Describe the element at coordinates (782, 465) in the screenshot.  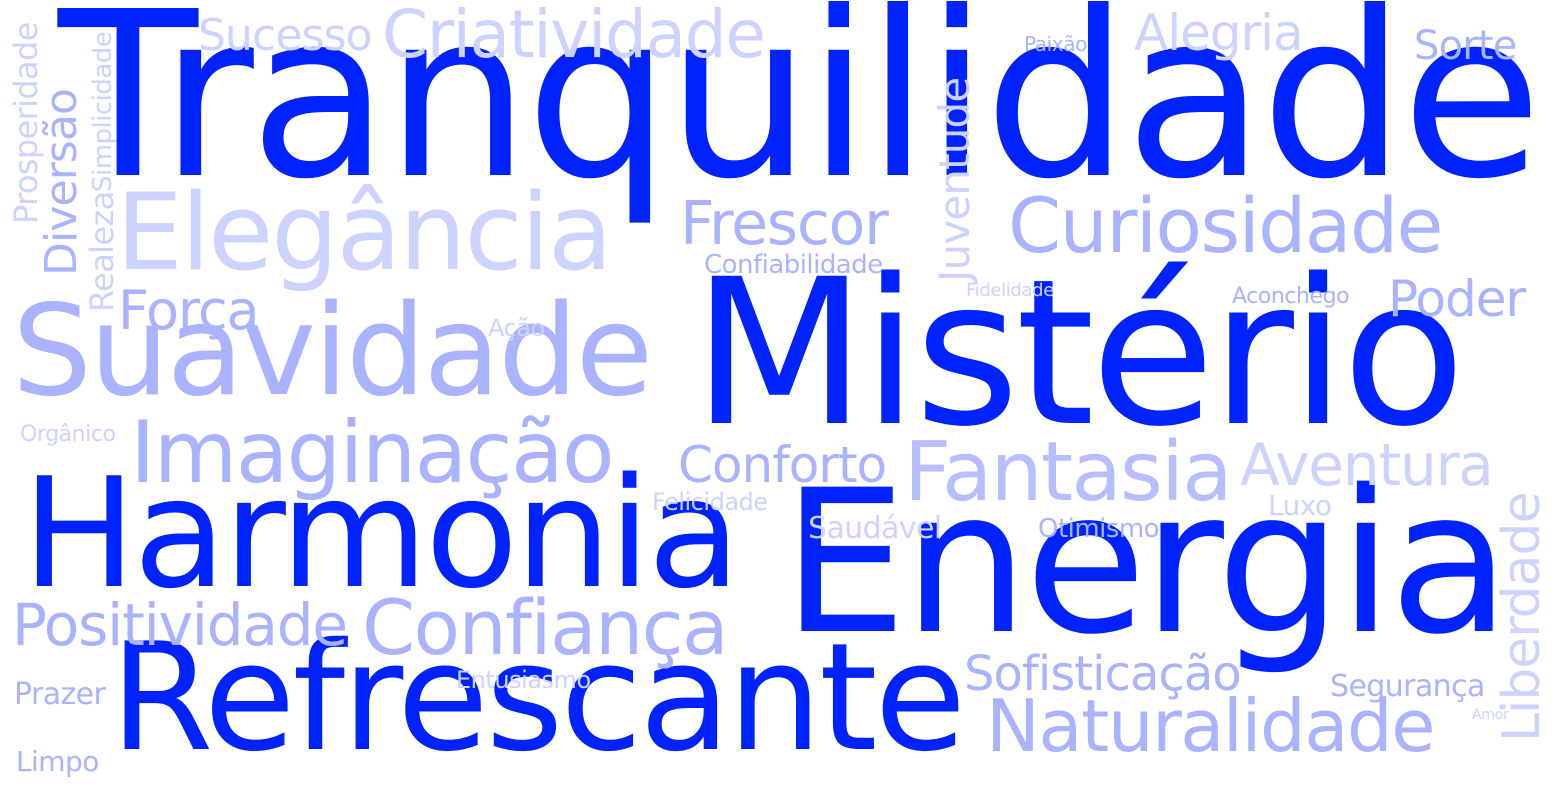
I see `word-conforto: Conforto` at that location.